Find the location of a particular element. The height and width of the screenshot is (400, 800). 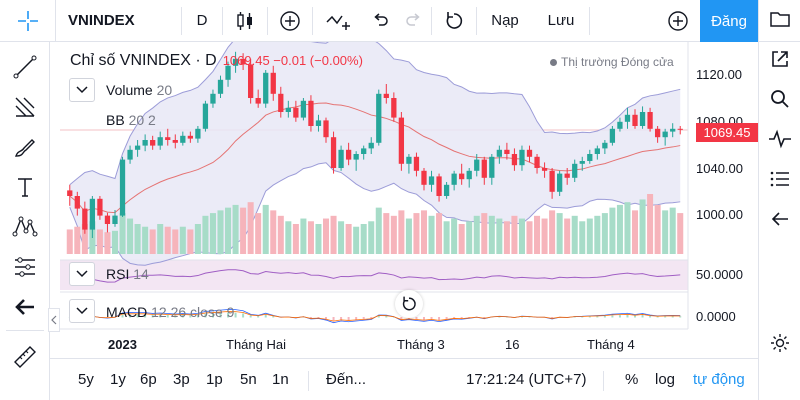

watchlist-button is located at coordinates (780, 19).